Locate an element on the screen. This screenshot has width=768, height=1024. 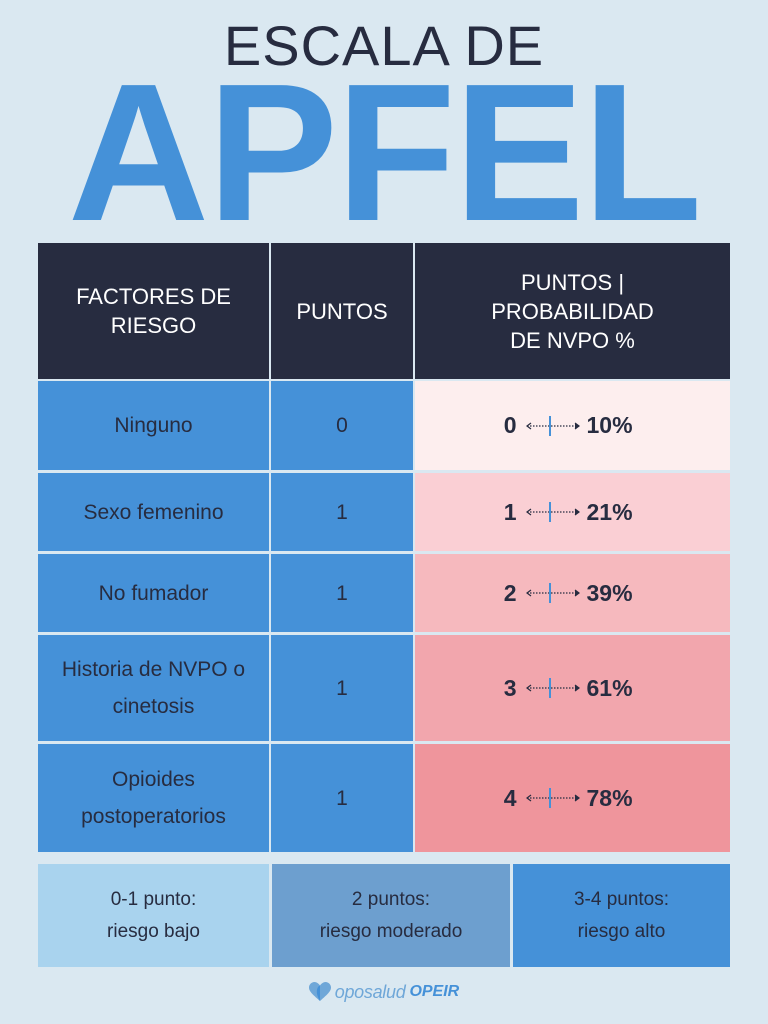
heart-icon is located at coordinates (319, 991).